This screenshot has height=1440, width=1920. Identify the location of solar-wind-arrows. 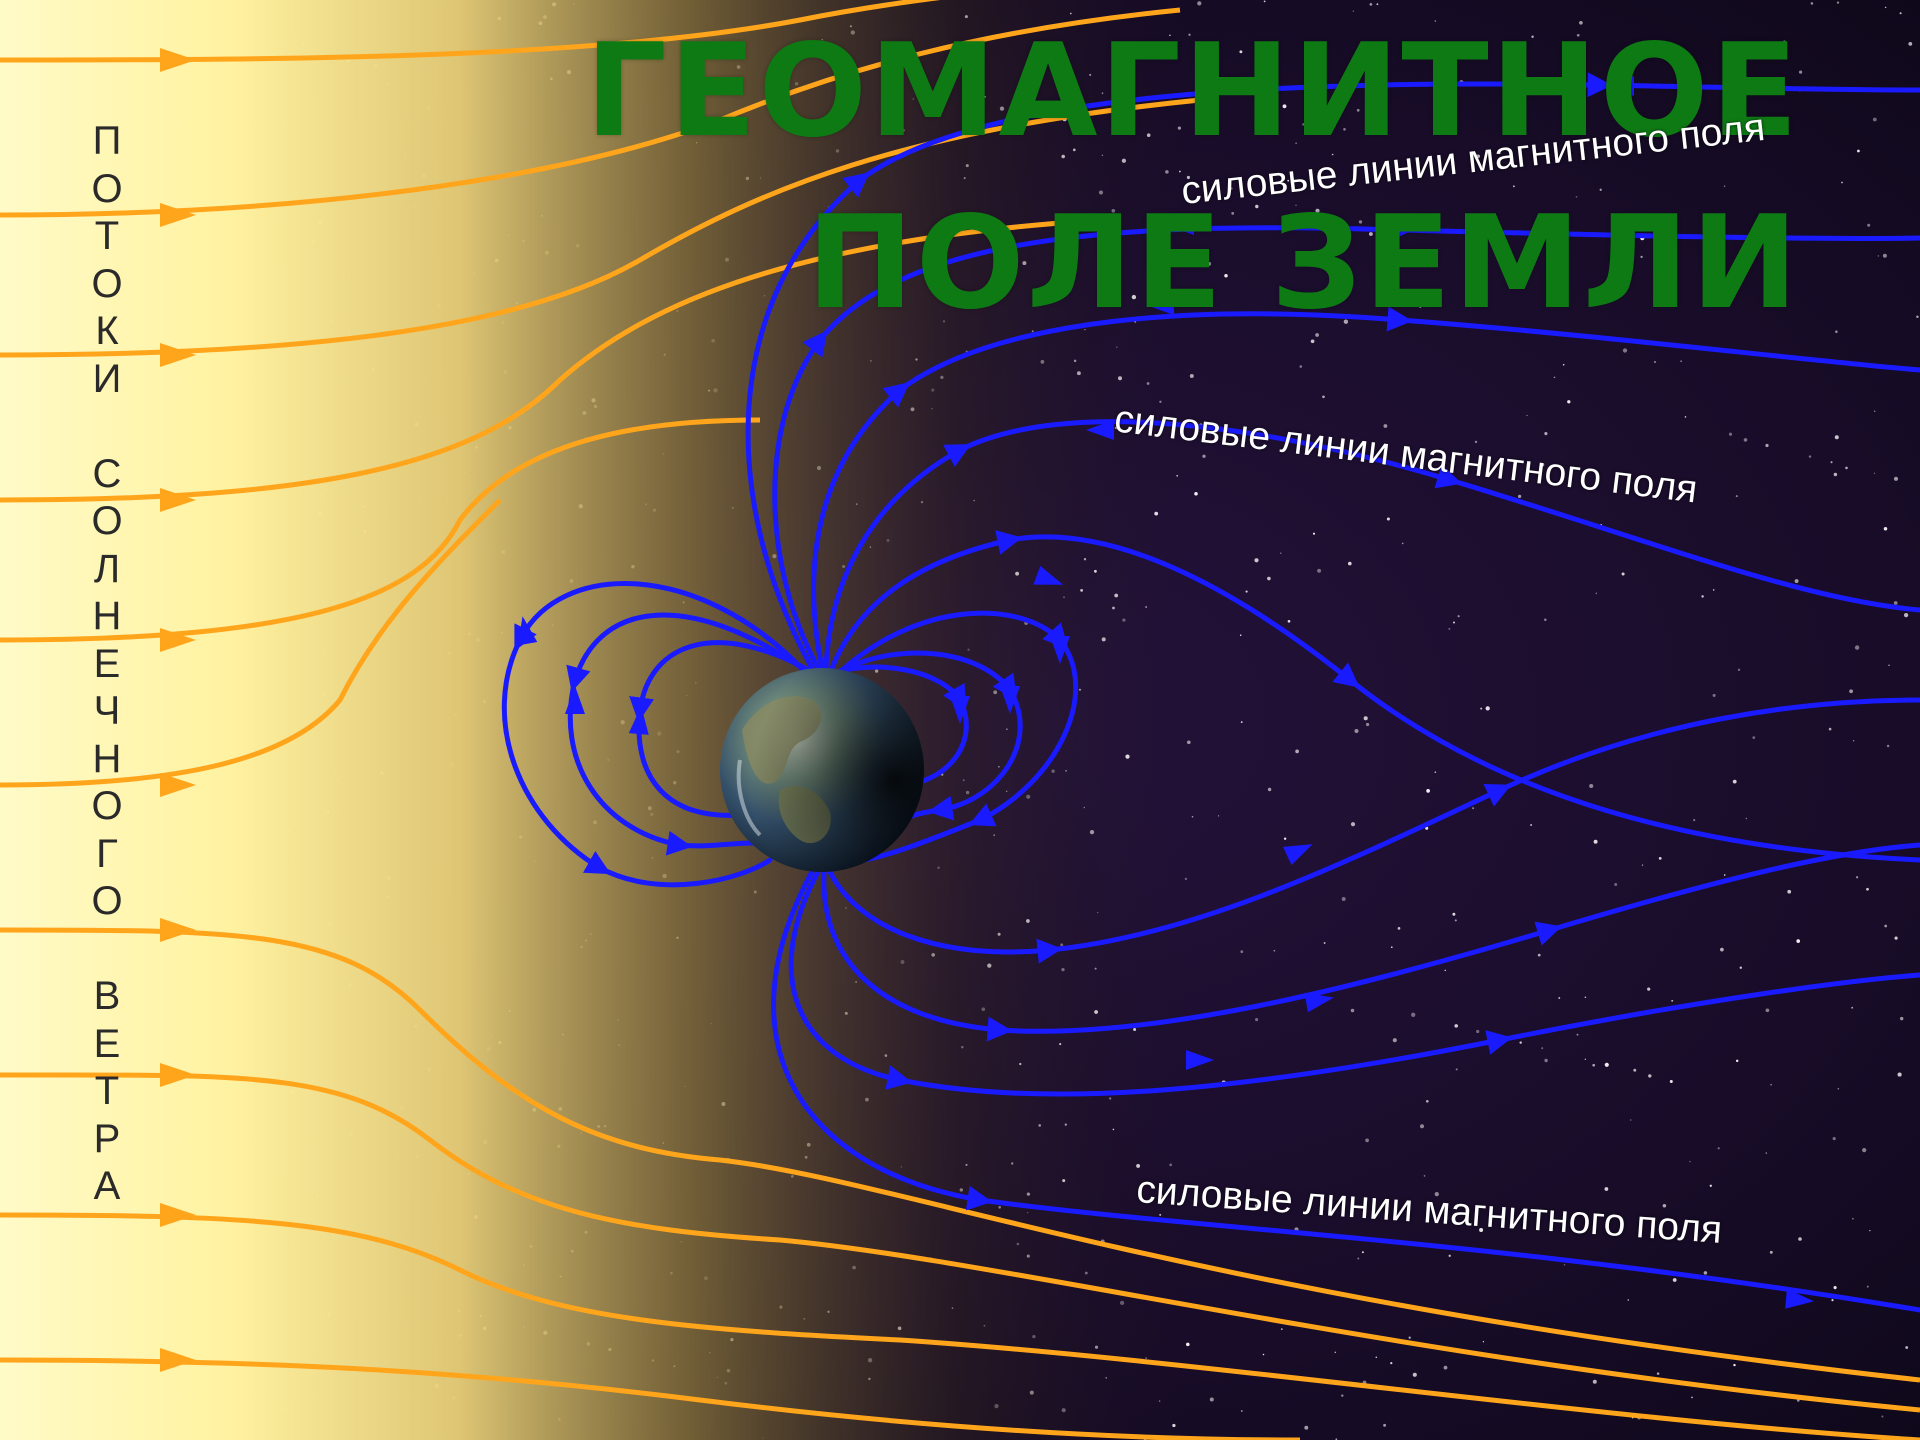
(178, 710).